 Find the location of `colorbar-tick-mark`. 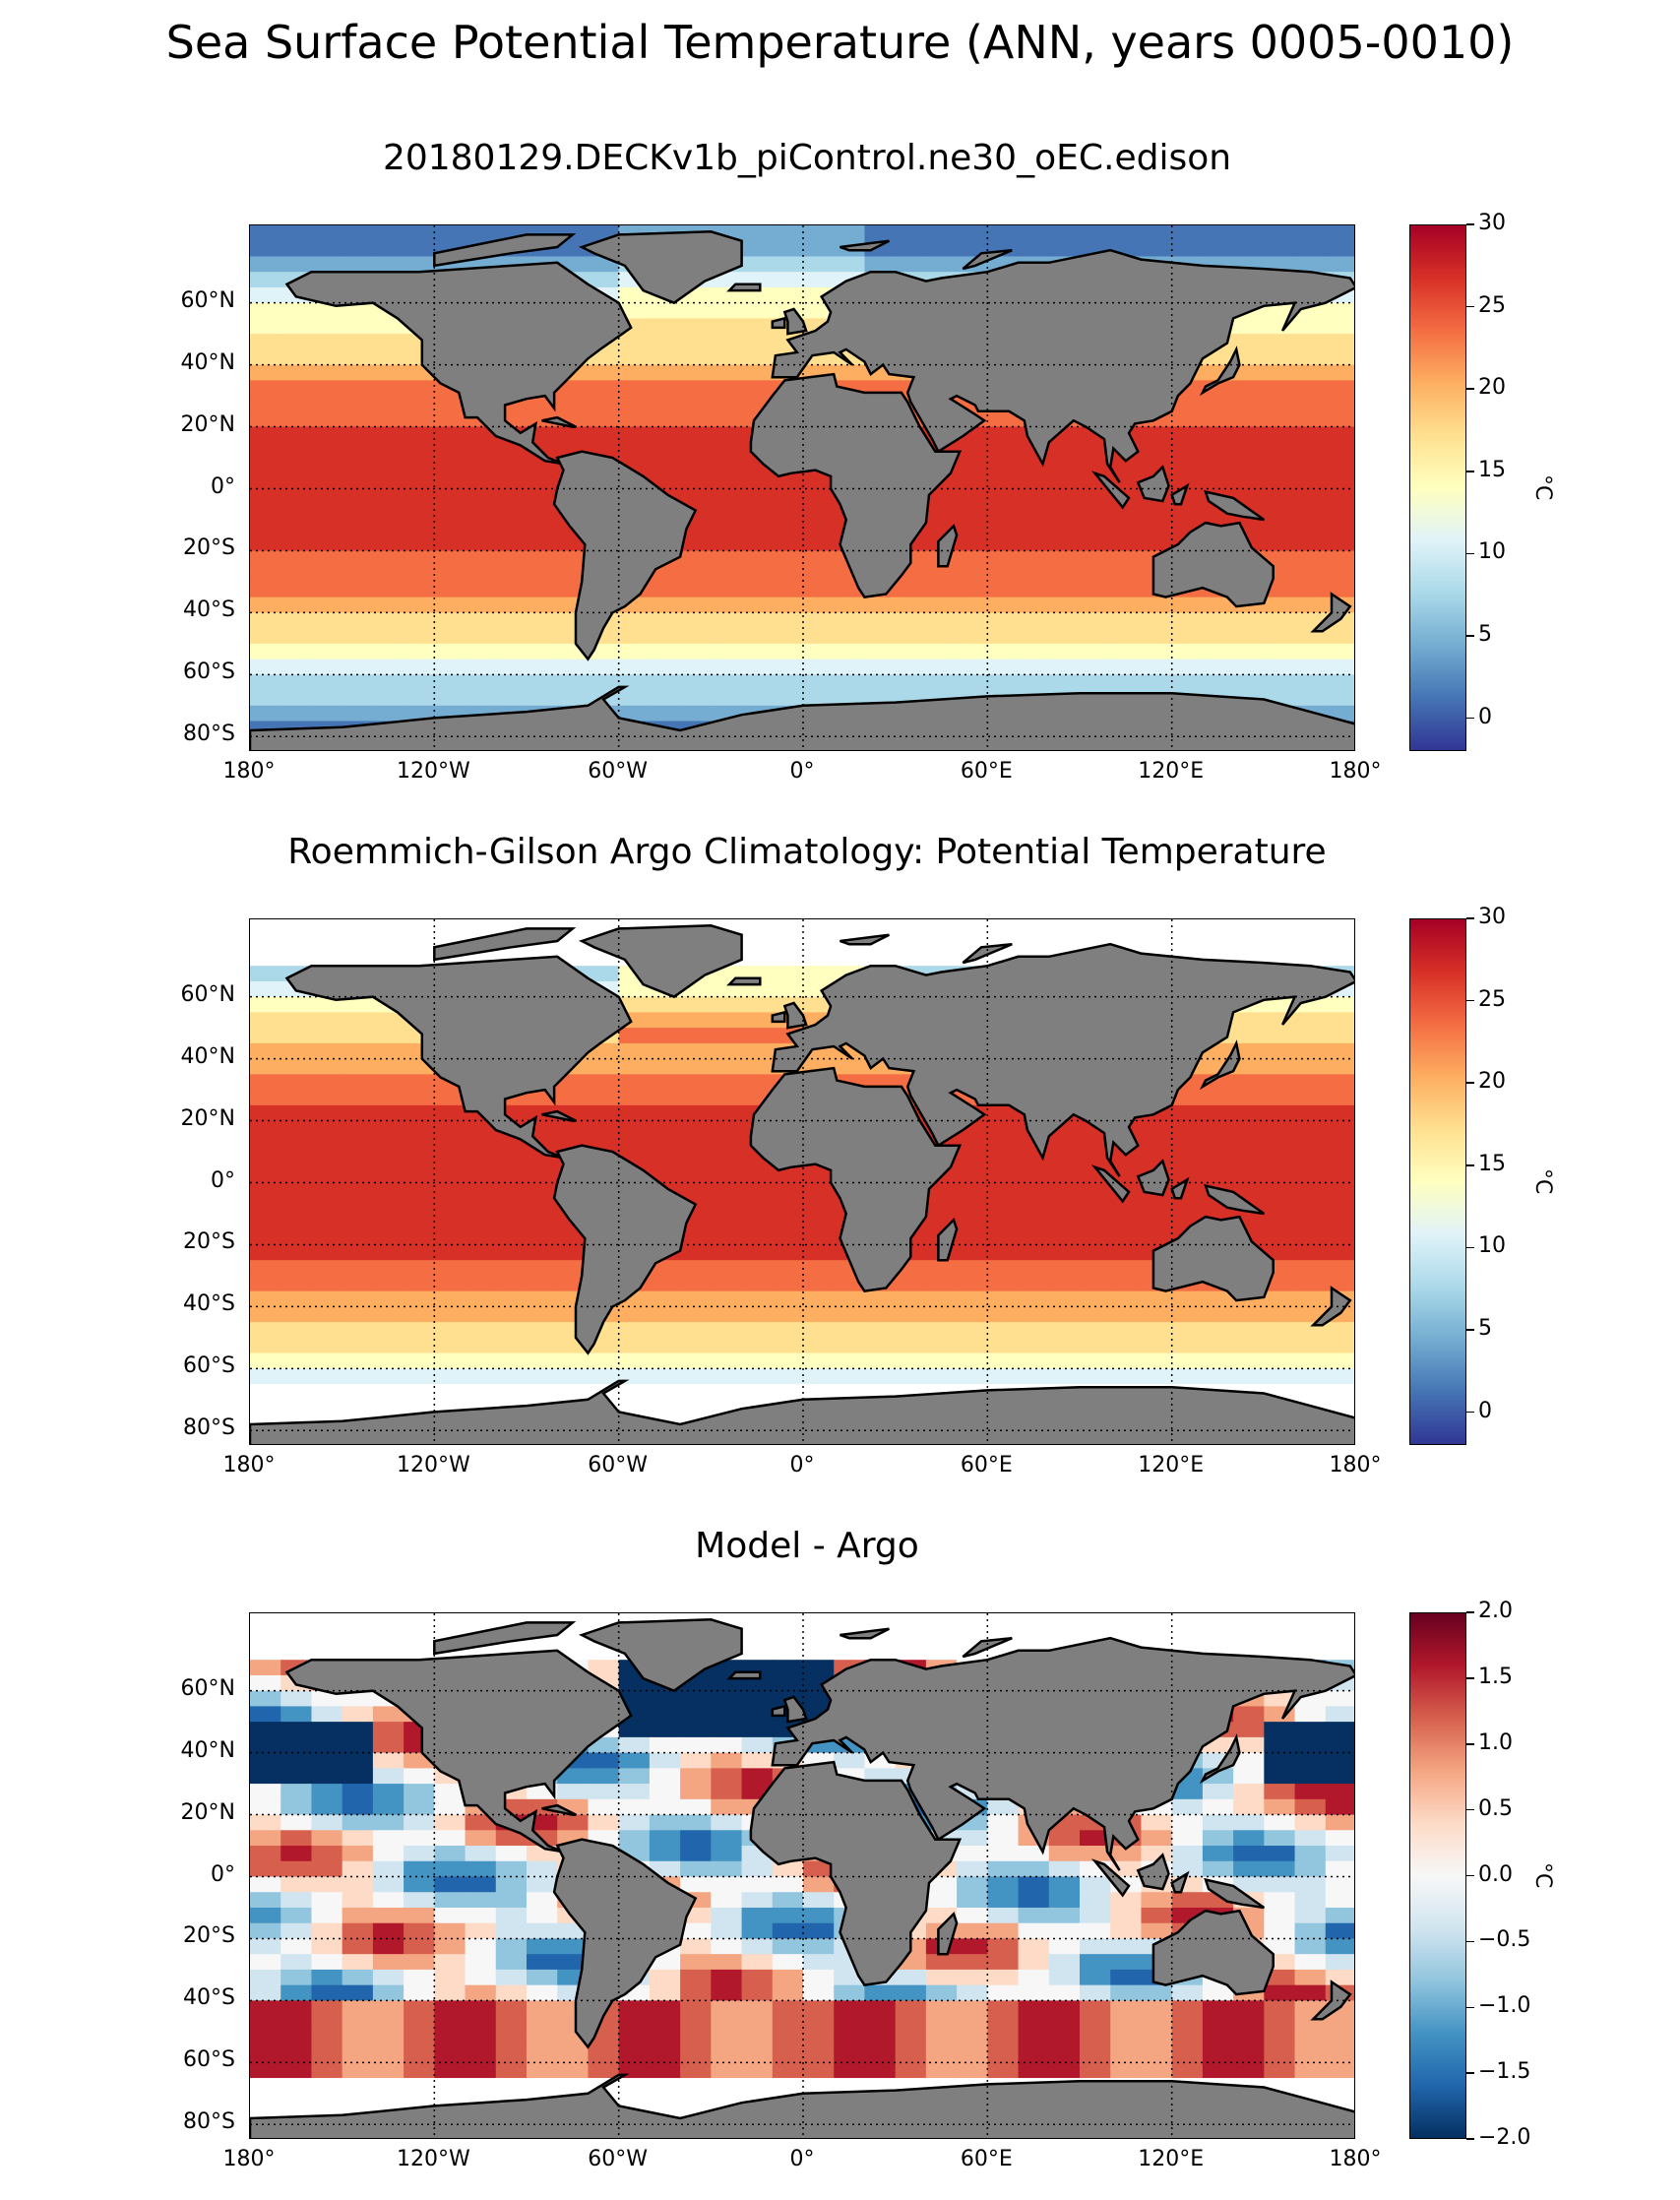

colorbar-tick-mark is located at coordinates (1470, 1165).